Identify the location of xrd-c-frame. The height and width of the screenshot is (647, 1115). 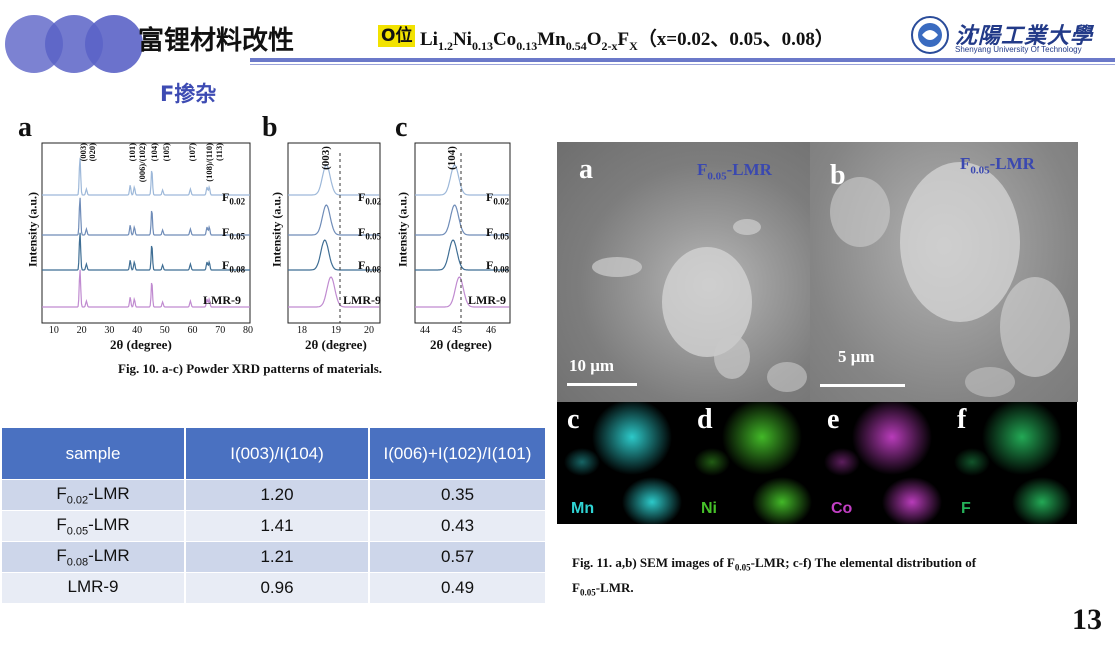
(462, 233).